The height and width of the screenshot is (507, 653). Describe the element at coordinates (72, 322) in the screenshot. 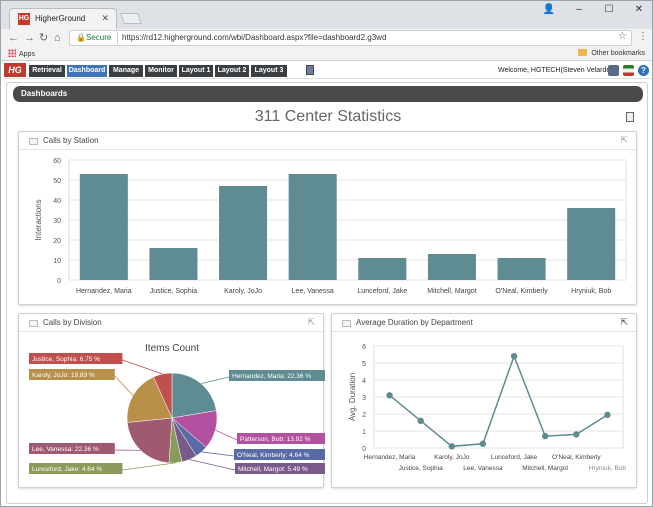

I see `panel-title: Calls by Division` at that location.